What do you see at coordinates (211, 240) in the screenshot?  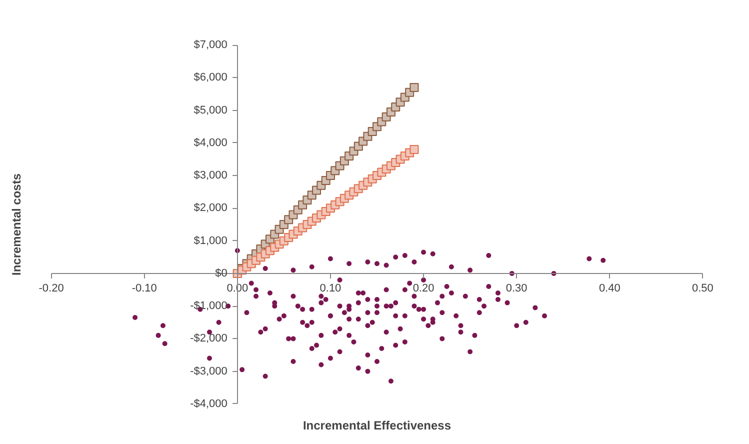 I see `y-tick-label: $1,000` at bounding box center [211, 240].